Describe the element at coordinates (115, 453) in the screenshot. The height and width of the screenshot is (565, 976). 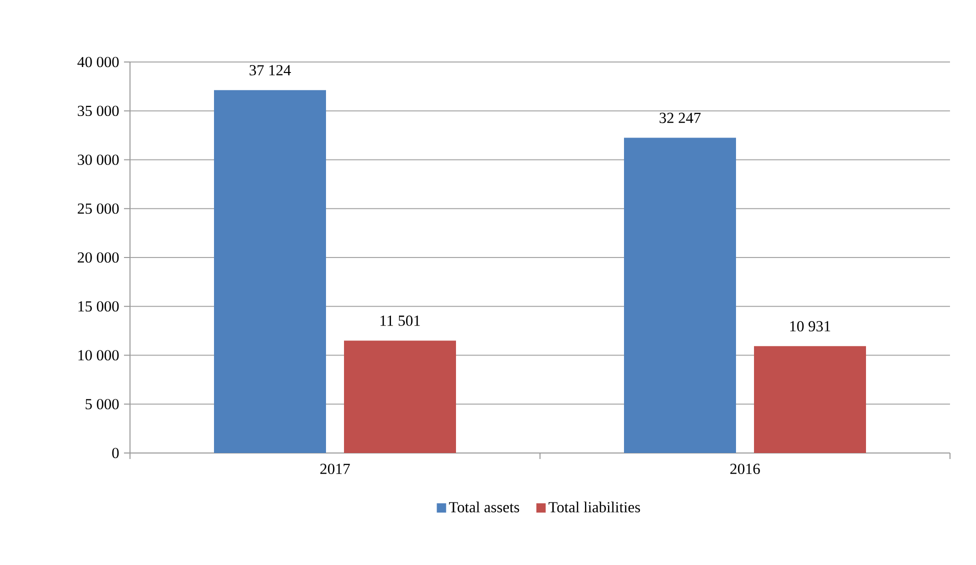
I see `y-tick-label: 0` at that location.